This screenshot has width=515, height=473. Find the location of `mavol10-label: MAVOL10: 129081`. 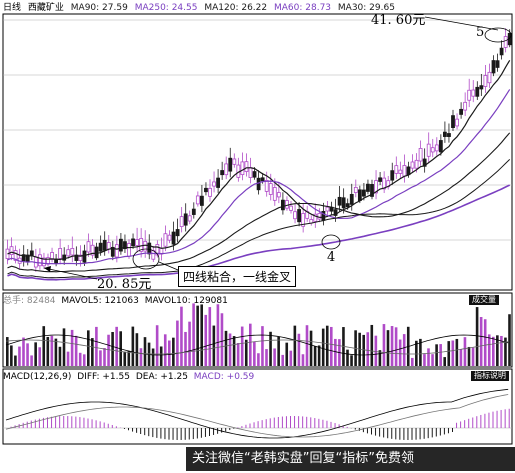

mavol10-label: MAVOL10: 129081 is located at coordinates (186, 301).